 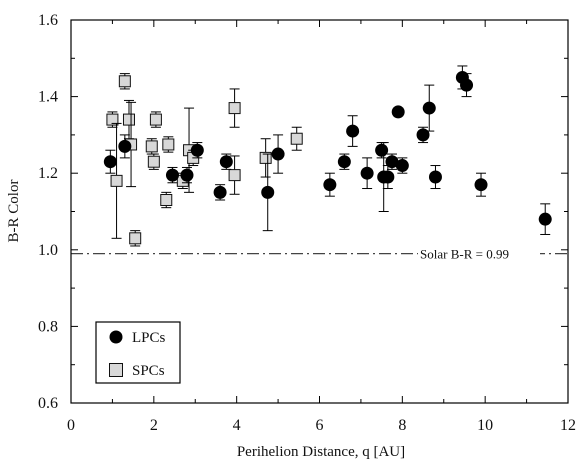 What do you see at coordinates (237, 425) in the screenshot?
I see `x-tick-label: 4` at bounding box center [237, 425].